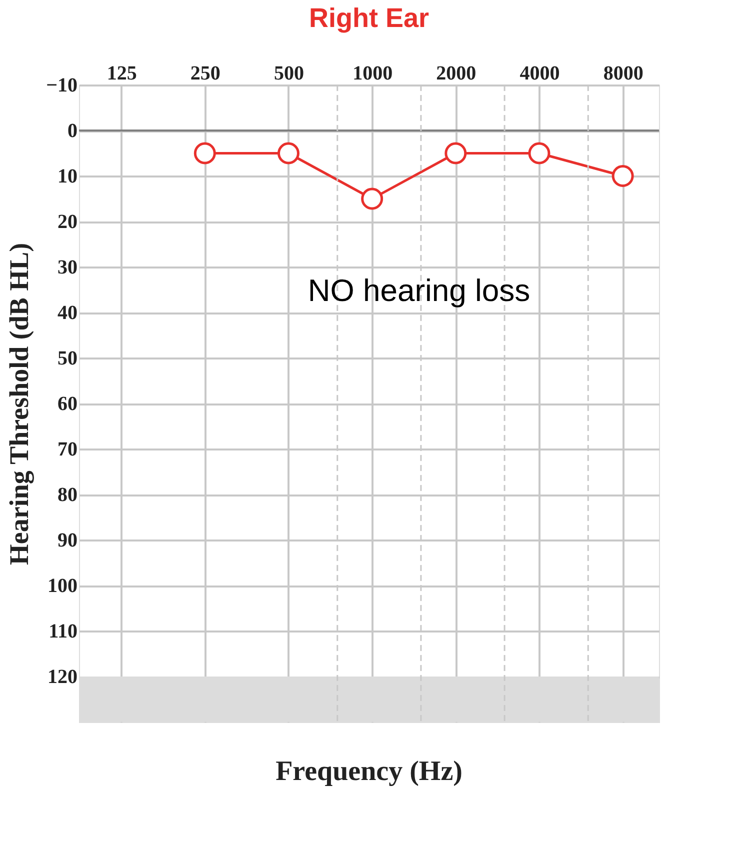  I want to click on y-tick-label: 80, so click(68, 495).